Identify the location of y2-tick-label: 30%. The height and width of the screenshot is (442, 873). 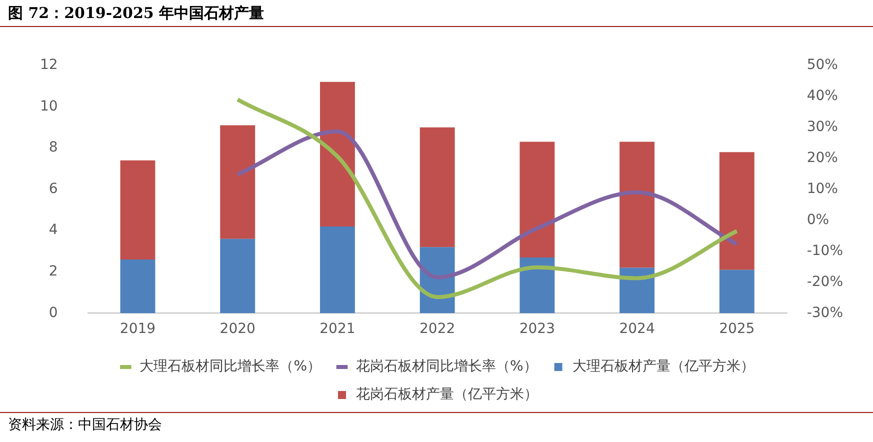
(822, 126).